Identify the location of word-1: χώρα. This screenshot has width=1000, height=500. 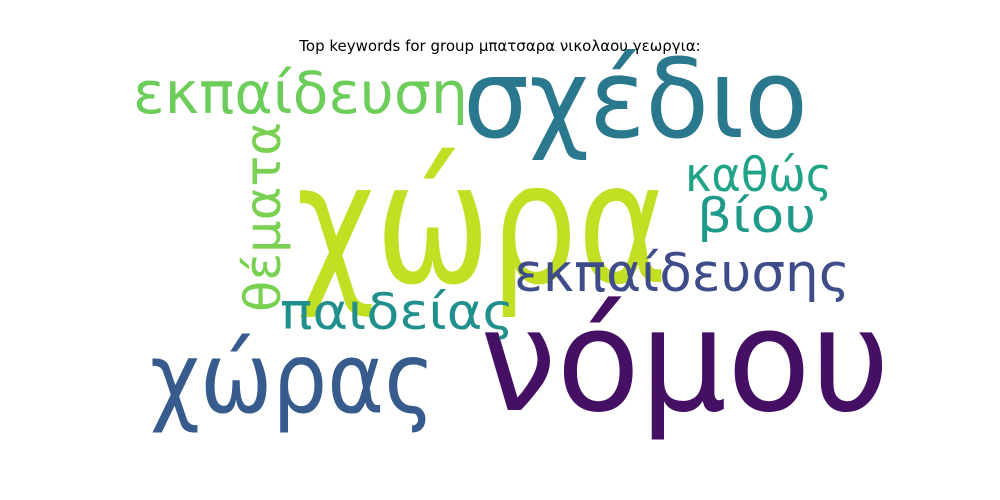
(482, 224).